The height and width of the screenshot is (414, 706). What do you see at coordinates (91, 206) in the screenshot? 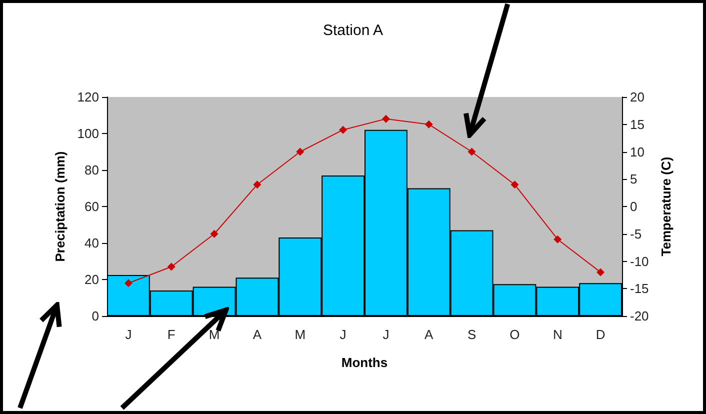
I see `y-tick-label: 60` at bounding box center [91, 206].